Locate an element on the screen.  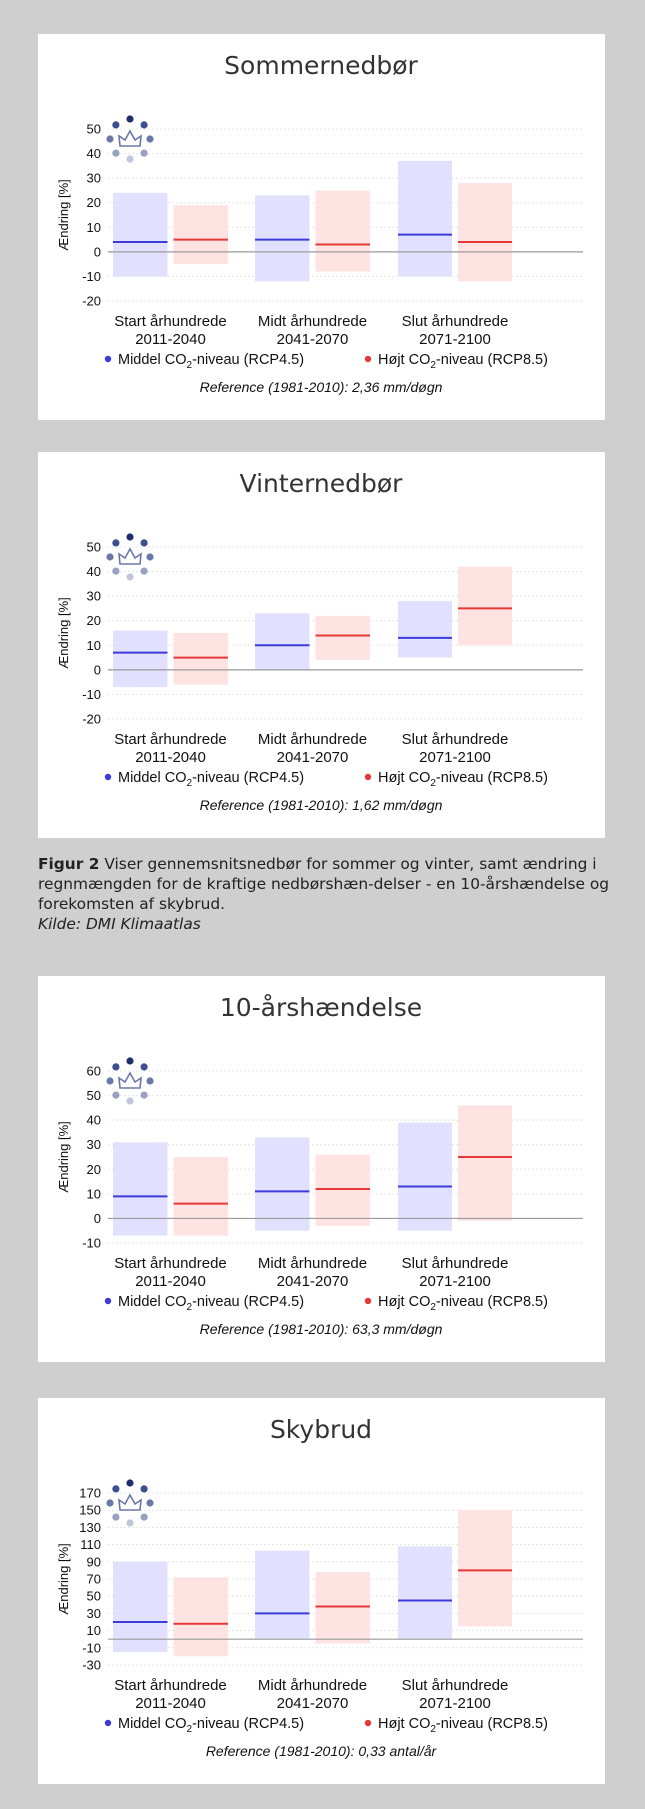
reference-note: Reference (1981-2010): 0,33 antal/år is located at coordinates (322, 1751).